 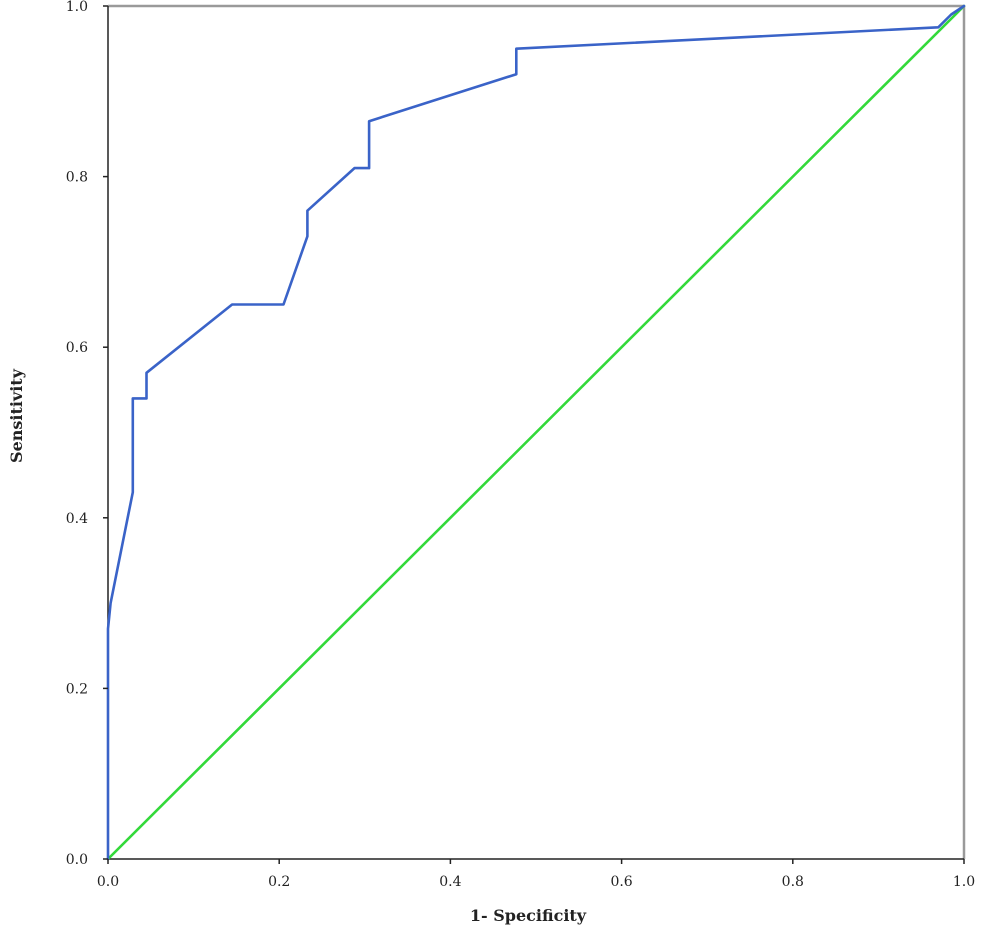 I want to click on y-tick-label: 0.8, so click(x=77, y=178).